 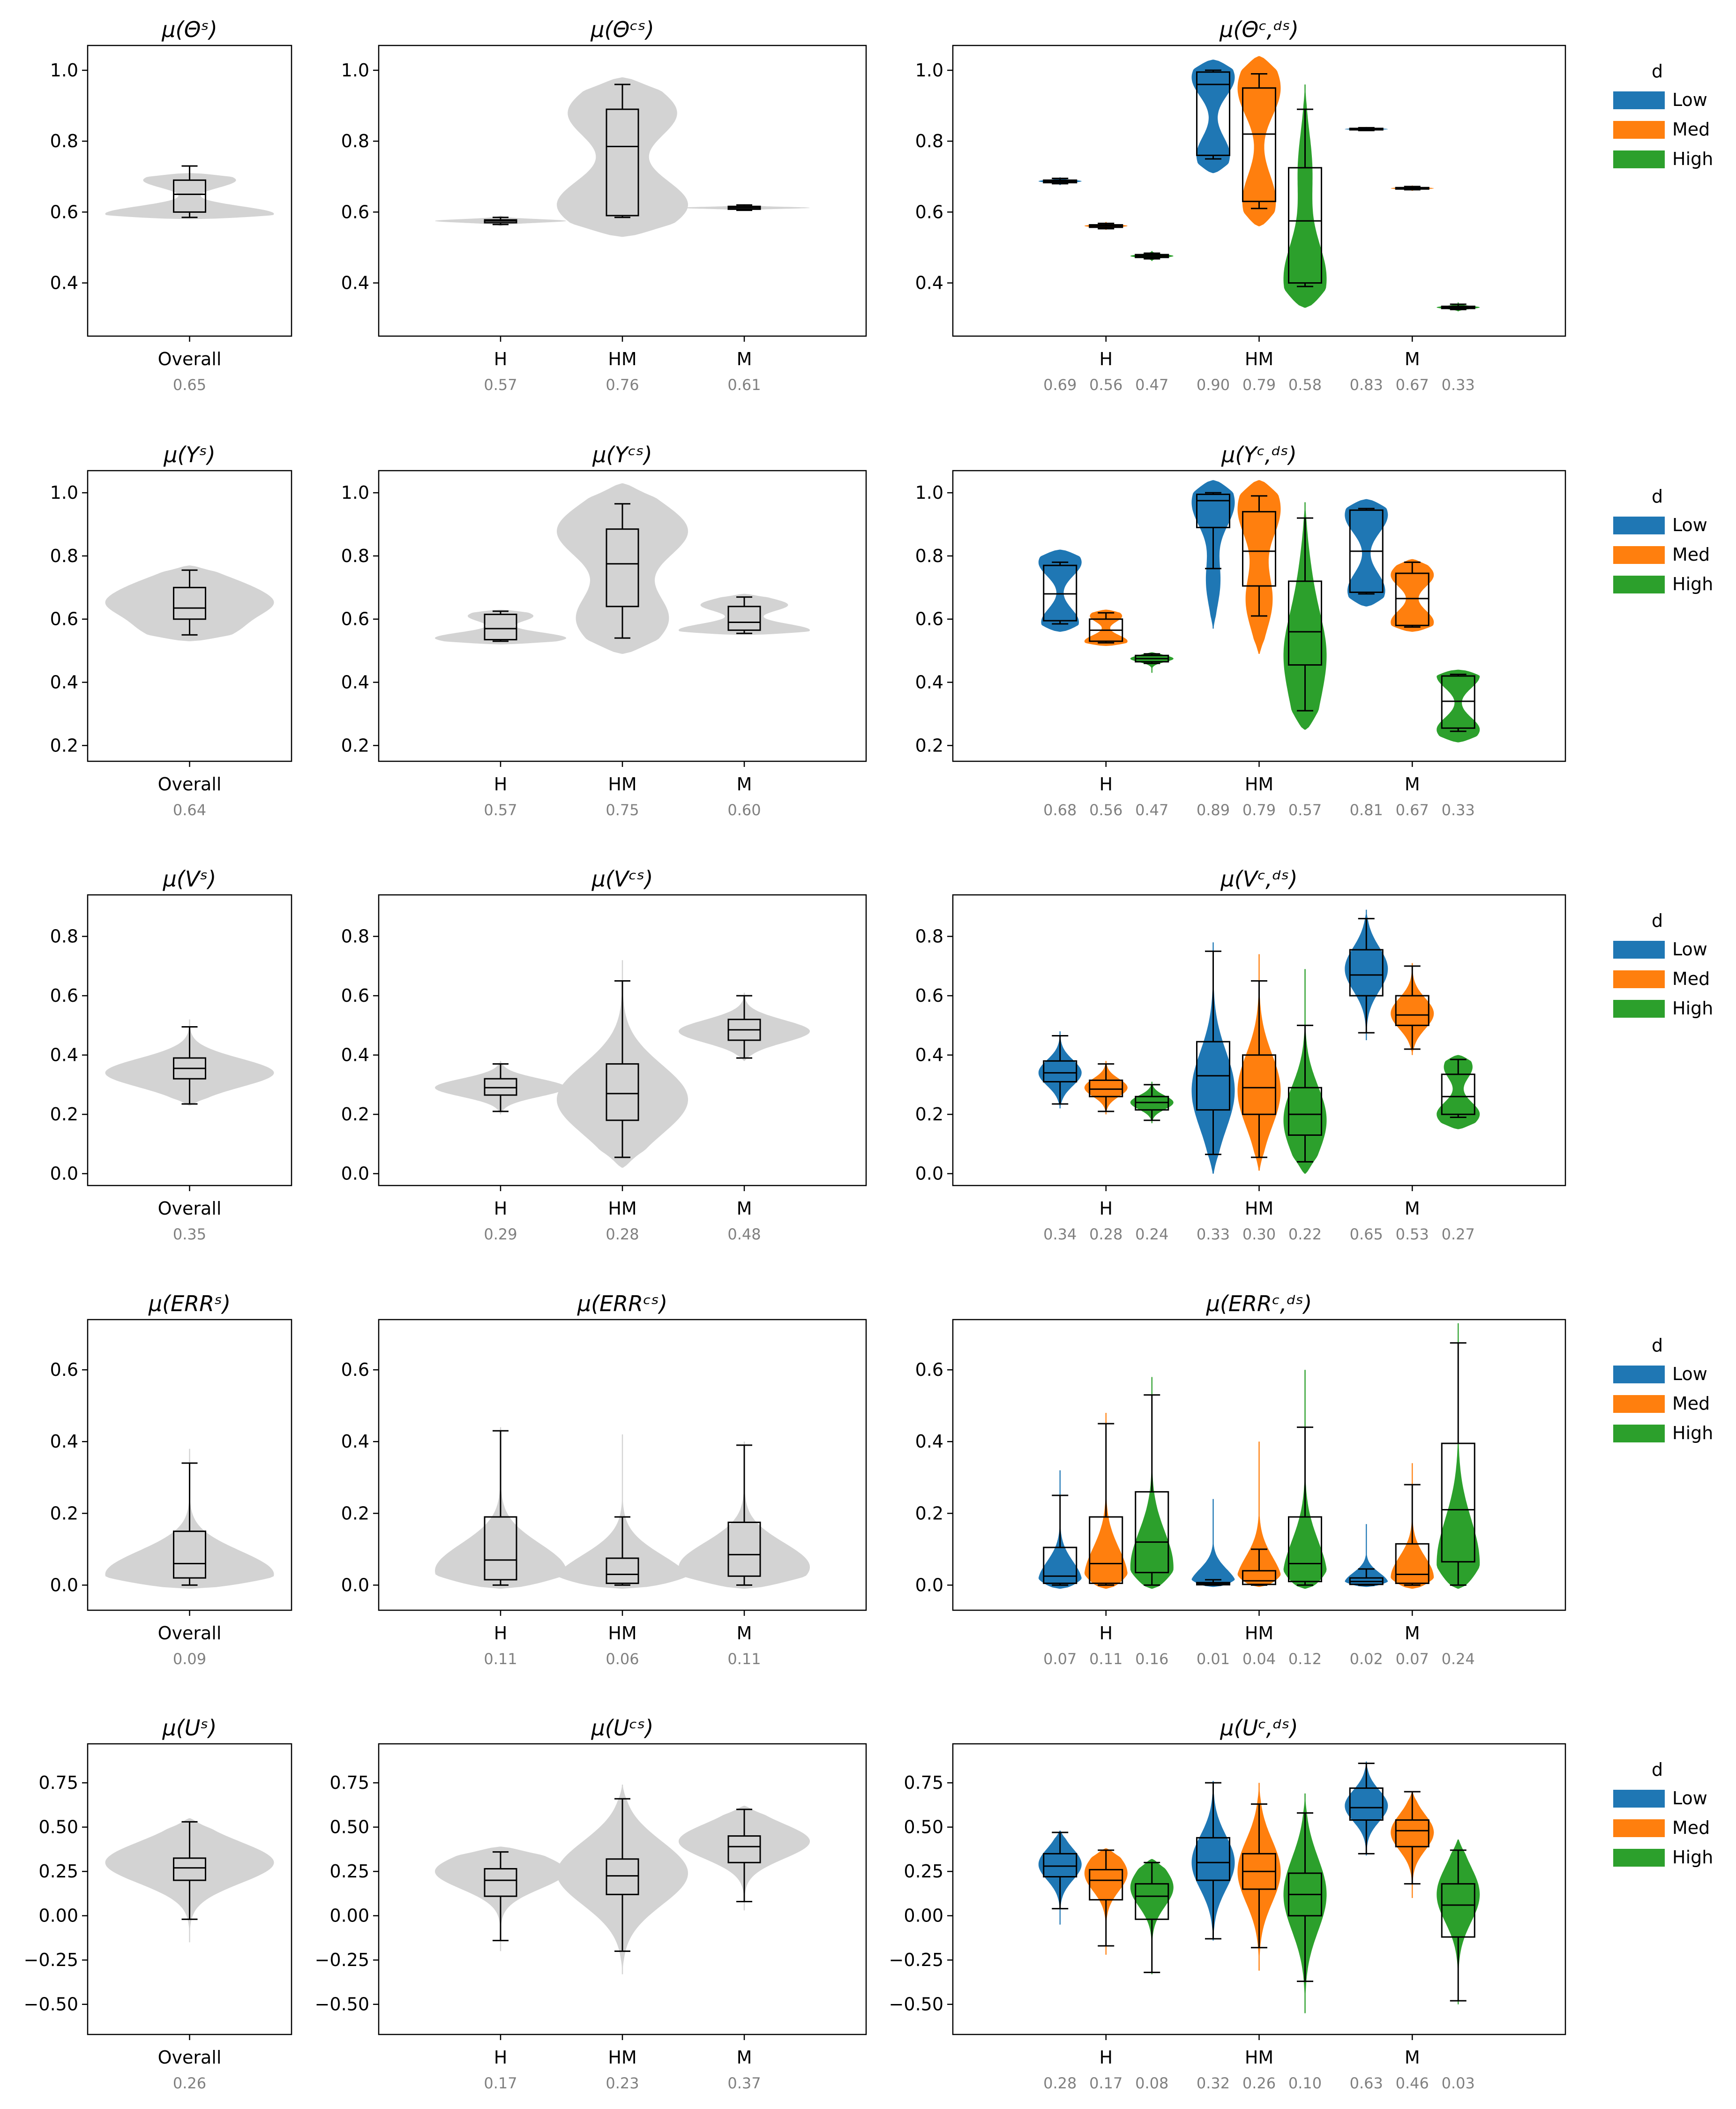 What do you see at coordinates (1060, 1540) in the screenshot?
I see `boxplot-err-split-H-low` at bounding box center [1060, 1540].